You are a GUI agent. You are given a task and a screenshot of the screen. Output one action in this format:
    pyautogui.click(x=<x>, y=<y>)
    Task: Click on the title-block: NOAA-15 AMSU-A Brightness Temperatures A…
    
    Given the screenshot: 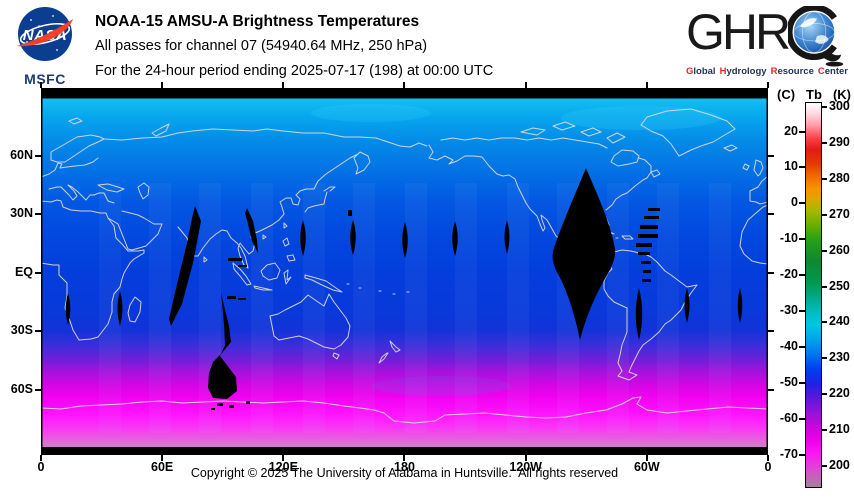 What is the action you would take?
    pyautogui.click(x=294, y=46)
    